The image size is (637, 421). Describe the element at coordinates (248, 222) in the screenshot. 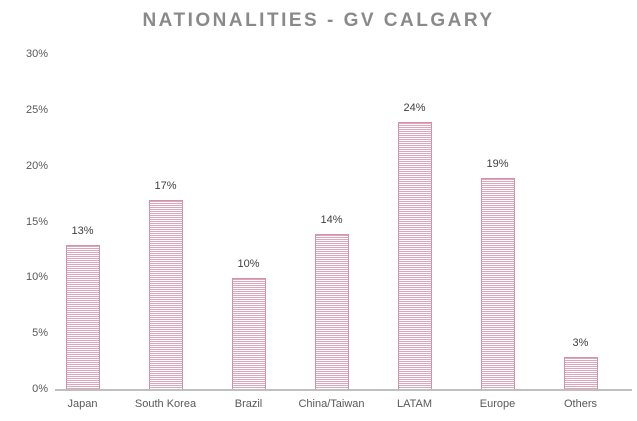

I see `bar-slot: 10%` at that location.